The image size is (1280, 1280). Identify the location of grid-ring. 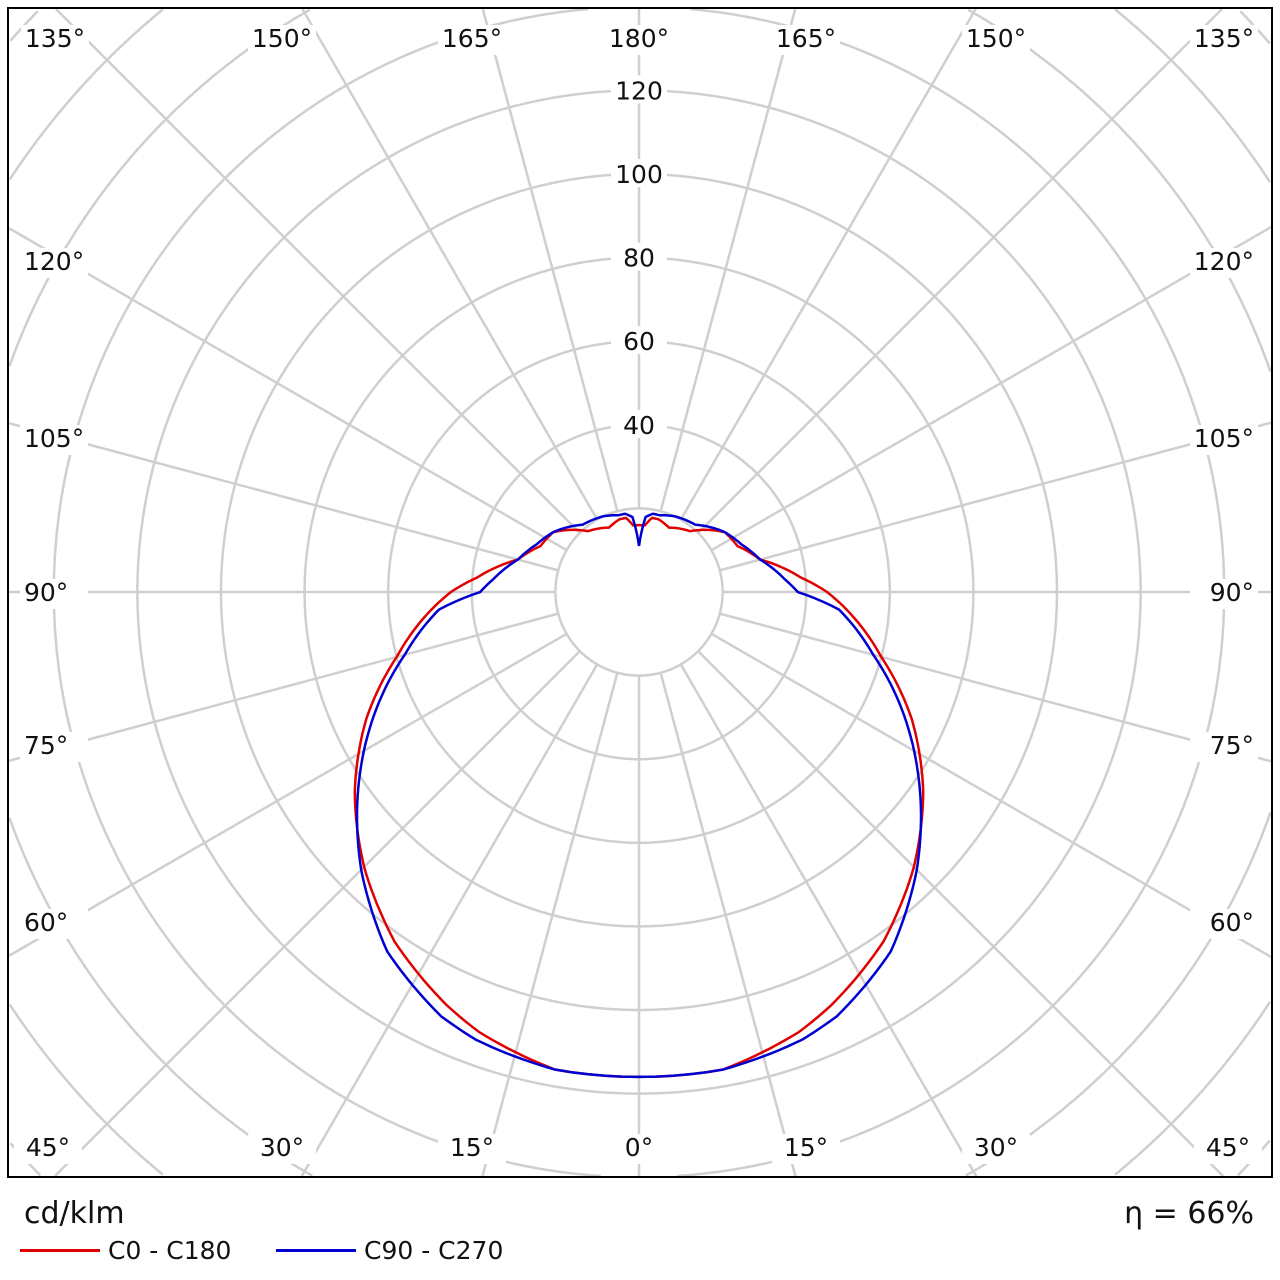
(639, 592).